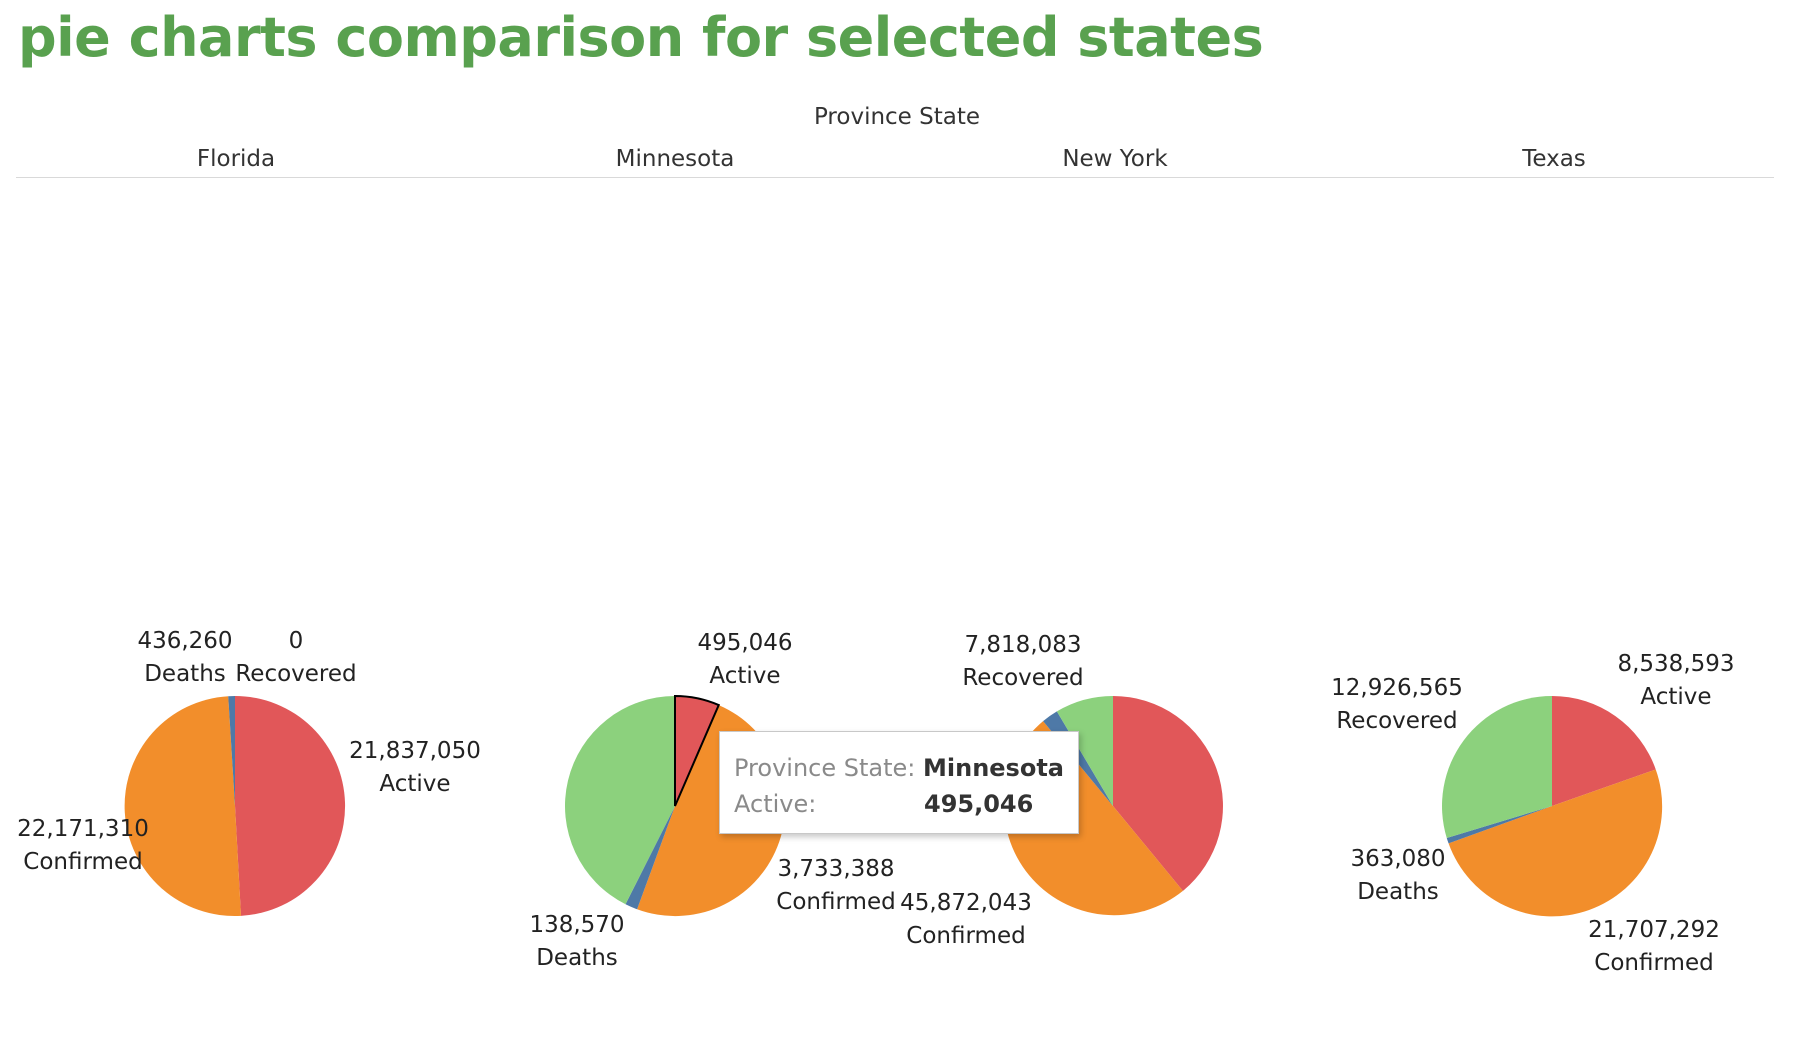 This screenshot has width=1794, height=1062. What do you see at coordinates (290, 806) in the screenshot?
I see `florida-slice-active` at bounding box center [290, 806].